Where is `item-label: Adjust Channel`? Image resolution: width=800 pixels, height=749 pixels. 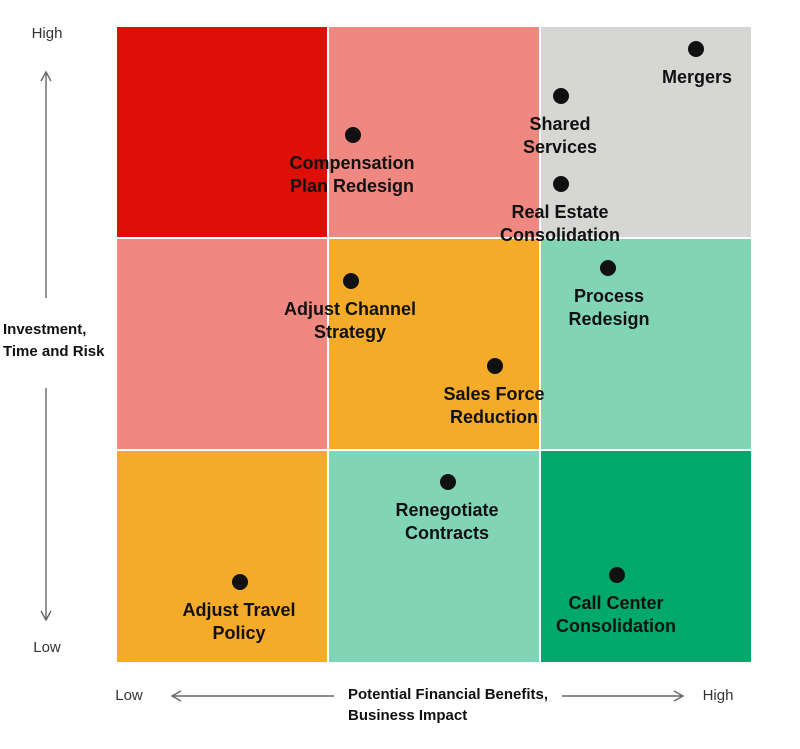
item-label: Adjust Channel is located at coordinates (350, 309).